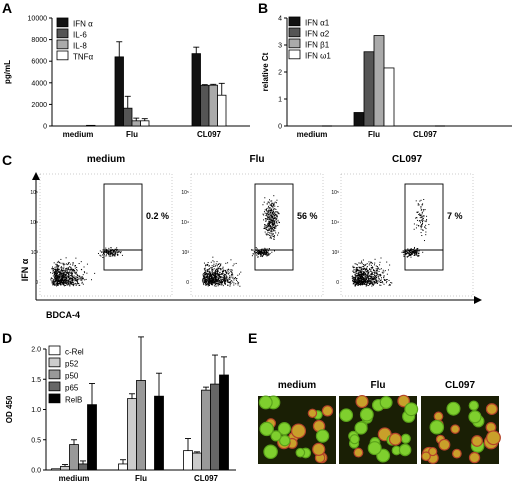 The width and height of the screenshot is (520, 483). What do you see at coordinates (296, 429) in the screenshot?
I see `cells` at bounding box center [296, 429].